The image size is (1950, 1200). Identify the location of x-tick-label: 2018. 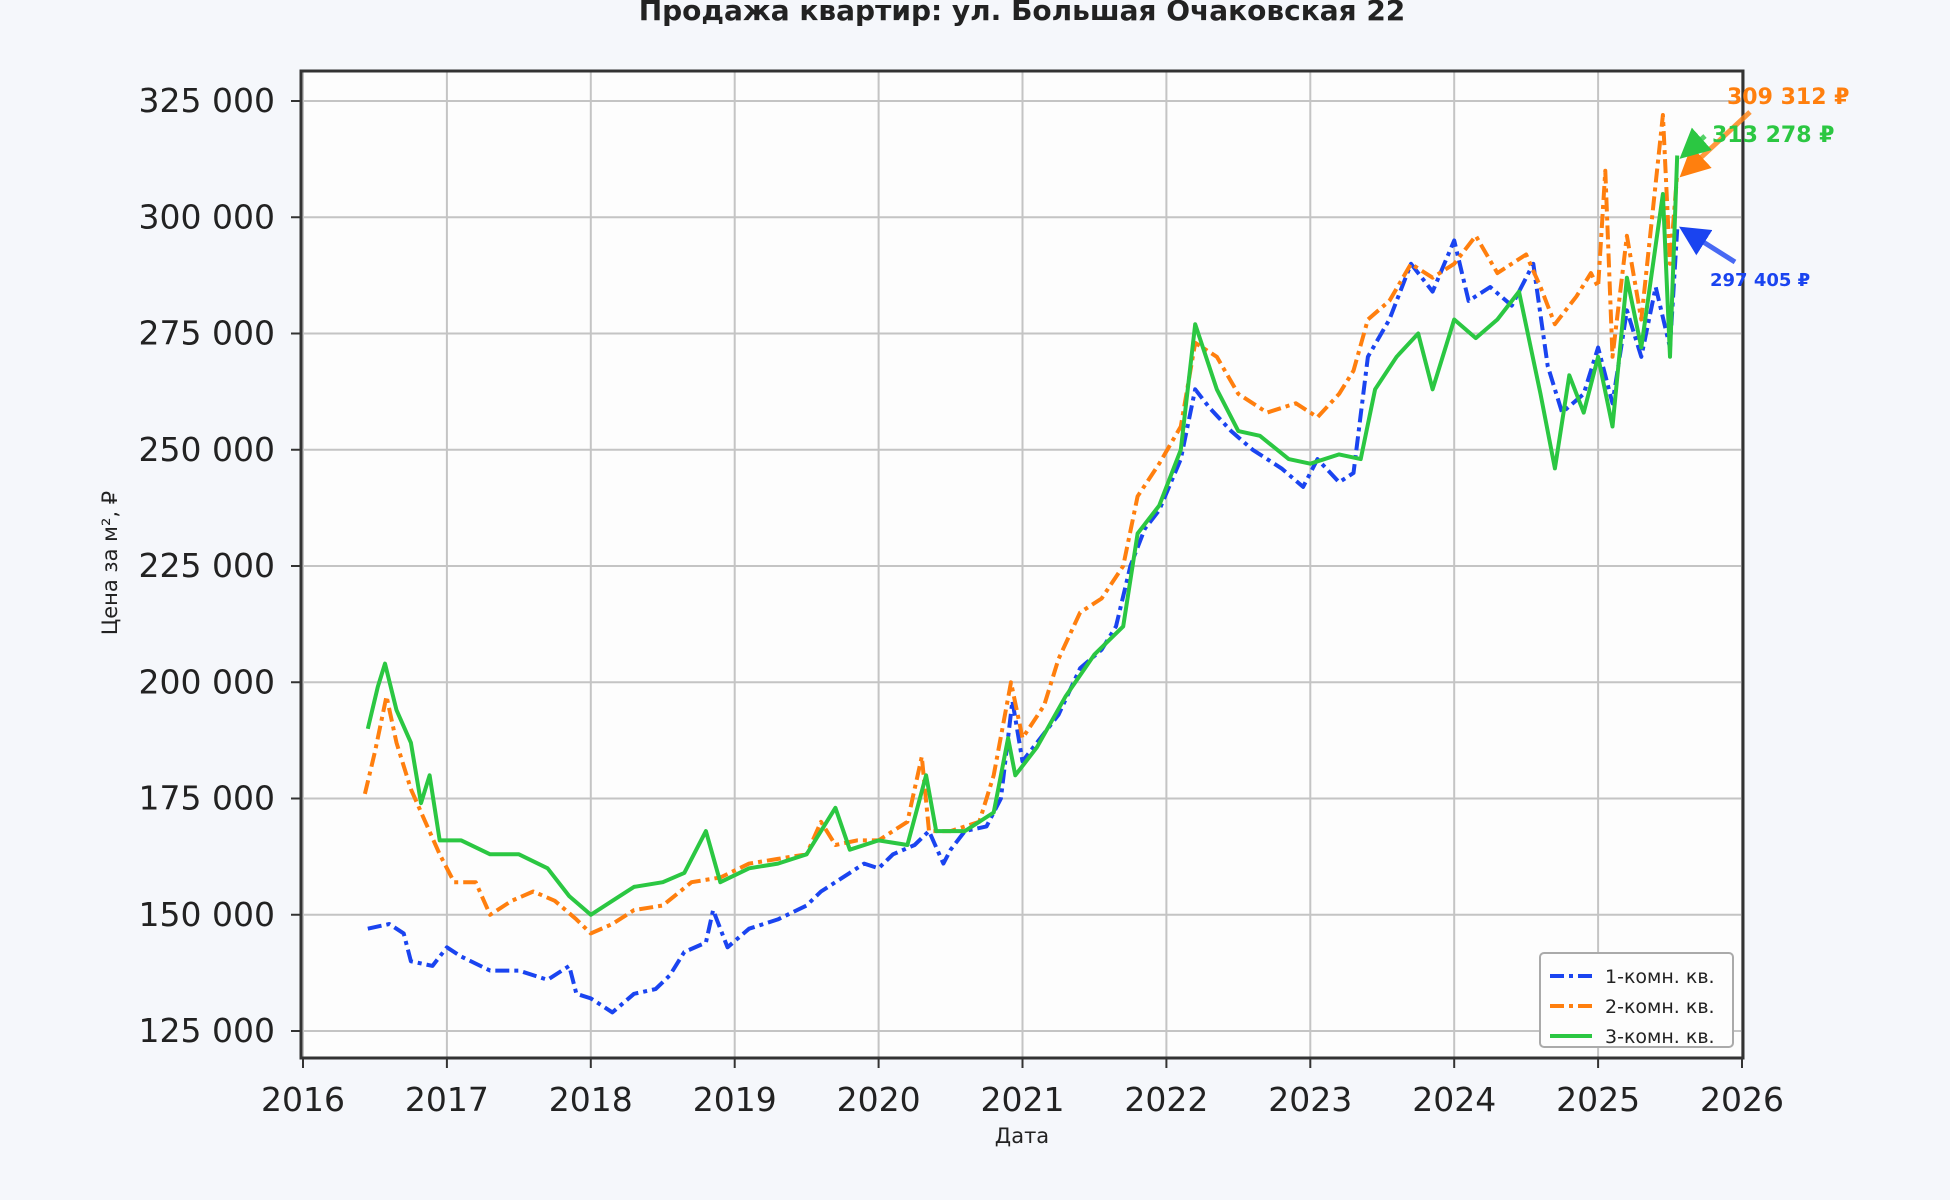
(591, 1099).